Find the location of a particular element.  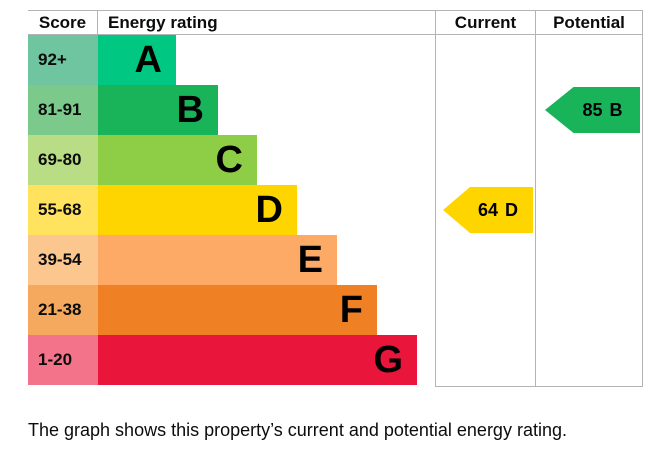

band-bar-c: C is located at coordinates (177, 160).